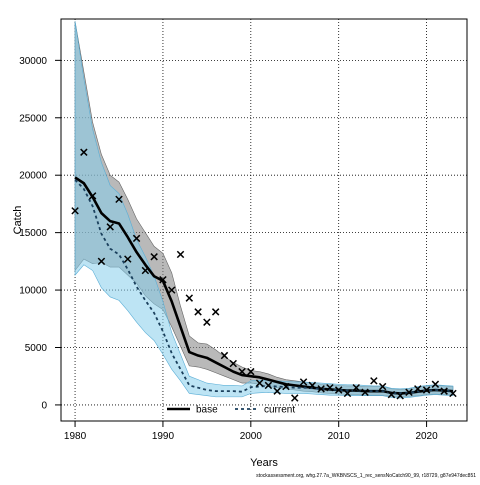  I want to click on observed-catch-point-1994, so click(198, 312).